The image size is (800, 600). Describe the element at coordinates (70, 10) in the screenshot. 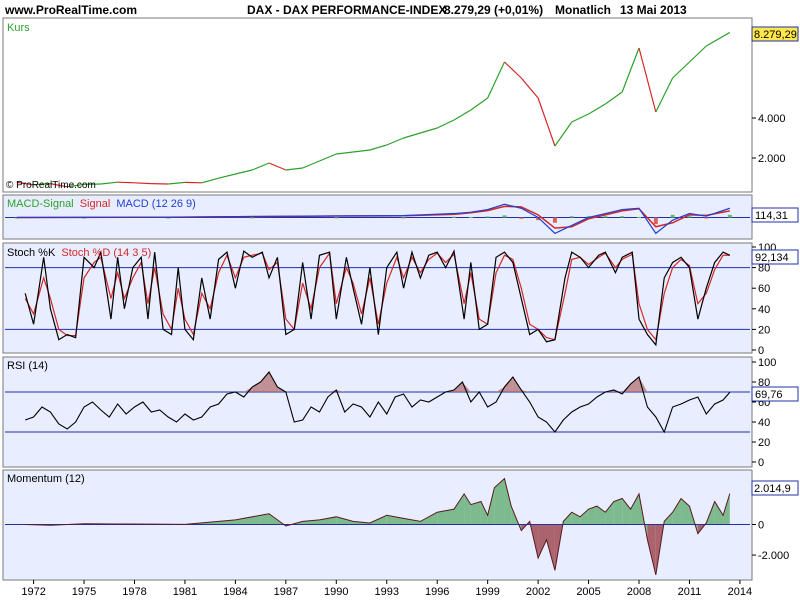

I see `site-url: www.ProRealTime.com` at that location.